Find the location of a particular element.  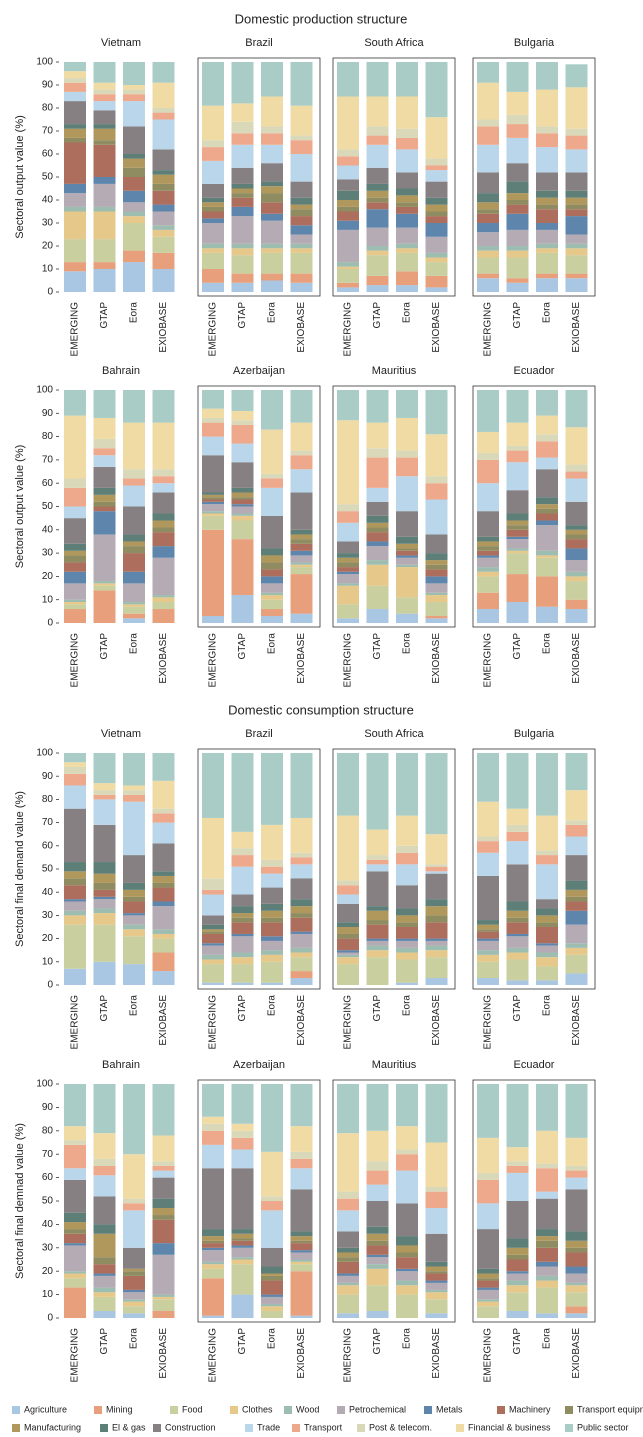

y-tick-label: 60 is located at coordinates (48, 1177).